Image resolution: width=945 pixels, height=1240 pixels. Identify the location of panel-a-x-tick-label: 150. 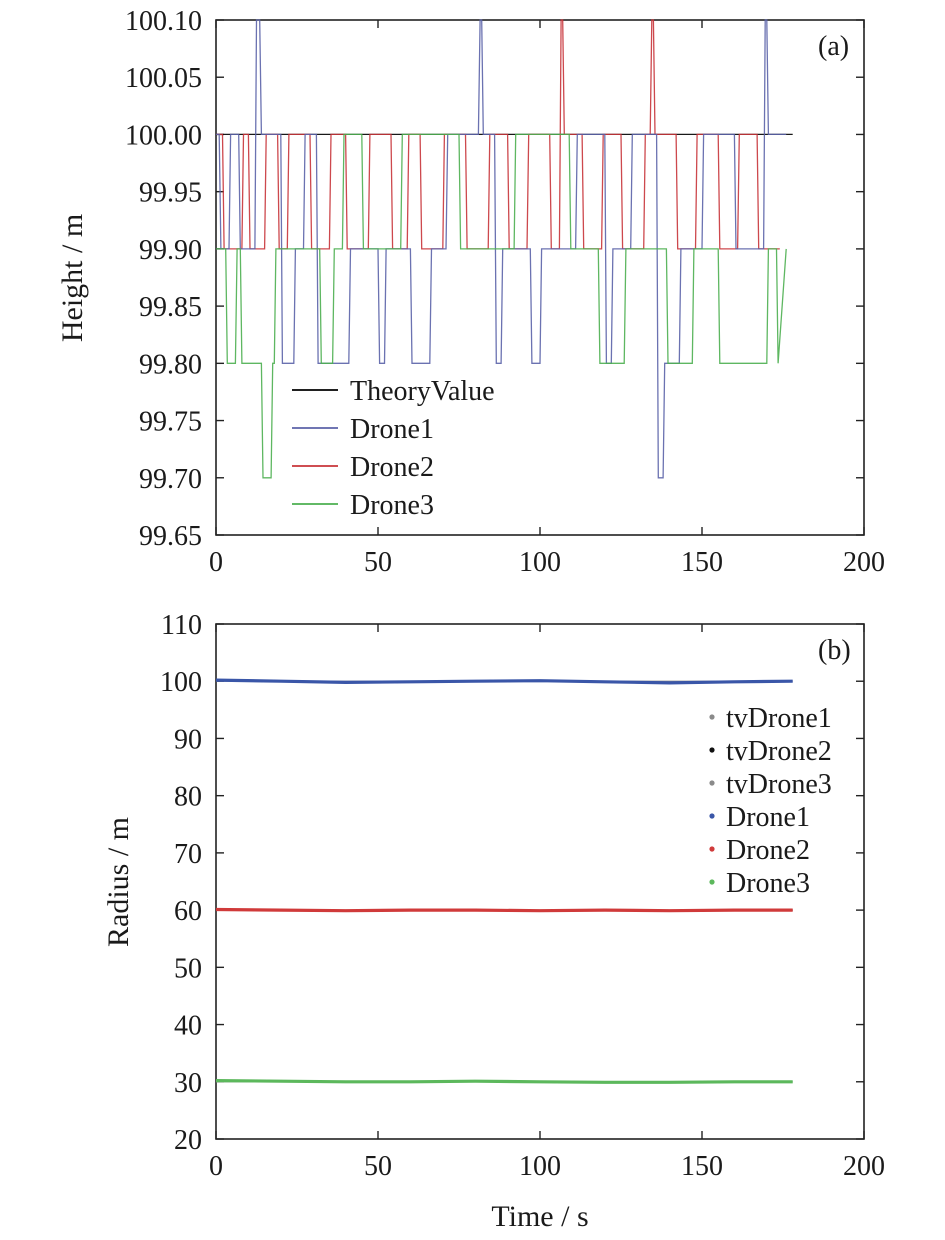
(702, 562).